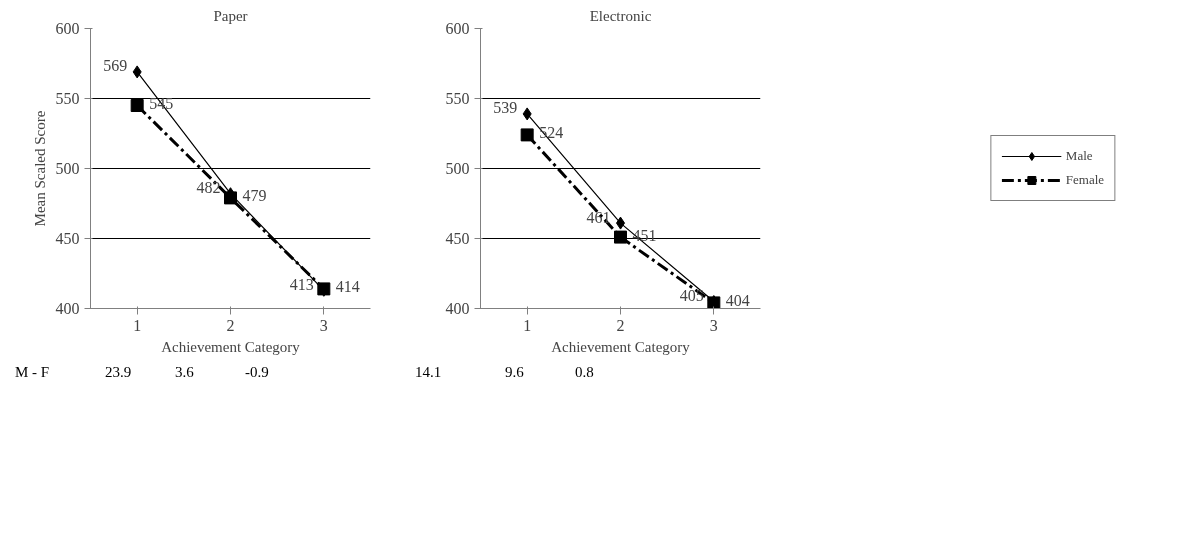  What do you see at coordinates (598, 217) in the screenshot?
I see `data-label: 461` at bounding box center [598, 217].